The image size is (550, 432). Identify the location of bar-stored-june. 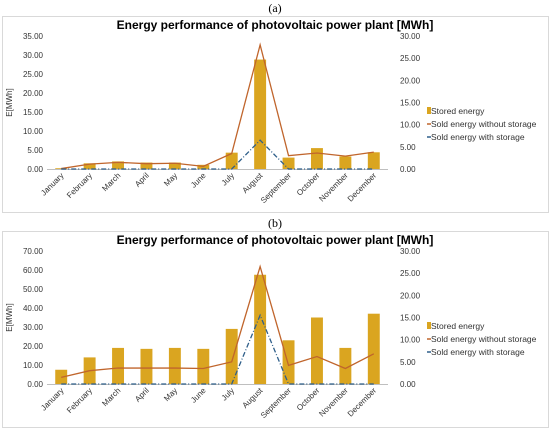
(203, 366).